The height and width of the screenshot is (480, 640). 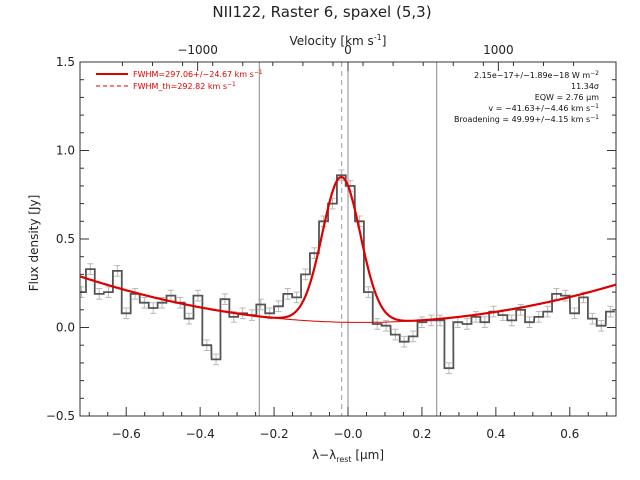 I want to click on y-tick-label: 1.0, so click(x=65, y=151).